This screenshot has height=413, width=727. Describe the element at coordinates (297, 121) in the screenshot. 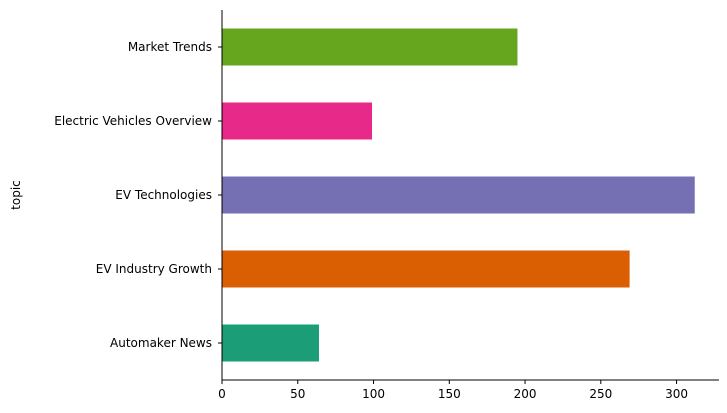

I see `bar-electric-vehicles-overview` at that location.